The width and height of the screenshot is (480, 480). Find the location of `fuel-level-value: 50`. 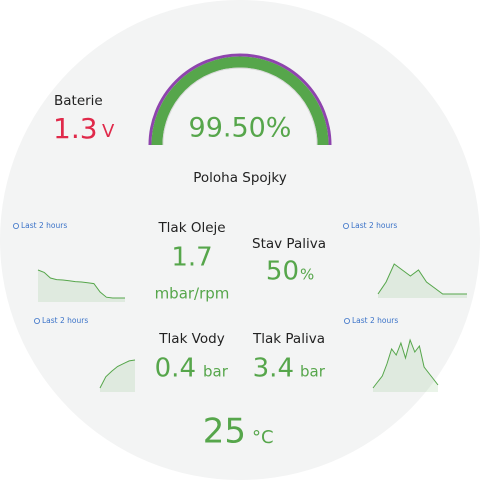

fuel-level-value: 50 is located at coordinates (282, 272).